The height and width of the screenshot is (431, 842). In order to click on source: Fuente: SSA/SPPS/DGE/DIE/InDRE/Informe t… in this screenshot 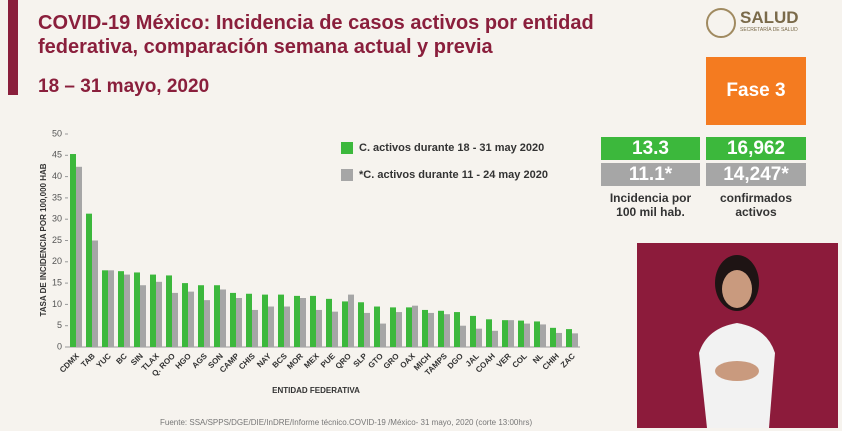, I will do `click(346, 422)`.